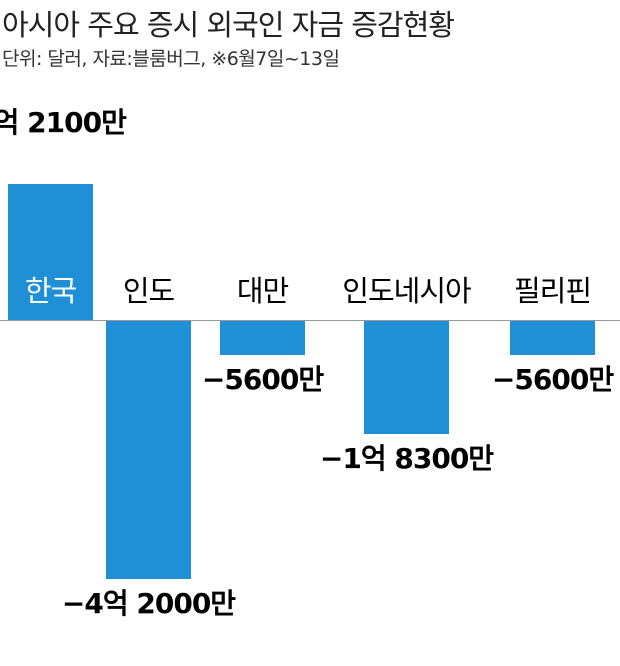 Image resolution: width=620 pixels, height=666 pixels. I want to click on chart-subtitle: 단위: 달러, 자료:블룸버그, ※6월7일~13일, so click(171, 59).